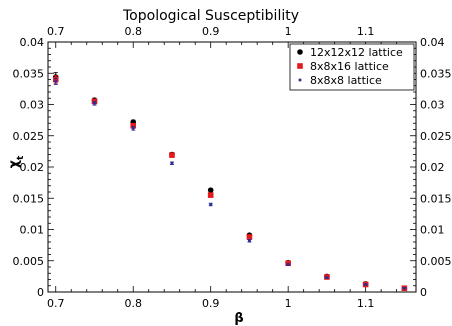 The image size is (452, 326). What do you see at coordinates (29, 73) in the screenshot?
I see `y-tick-label-left: 0.035` at bounding box center [29, 73].